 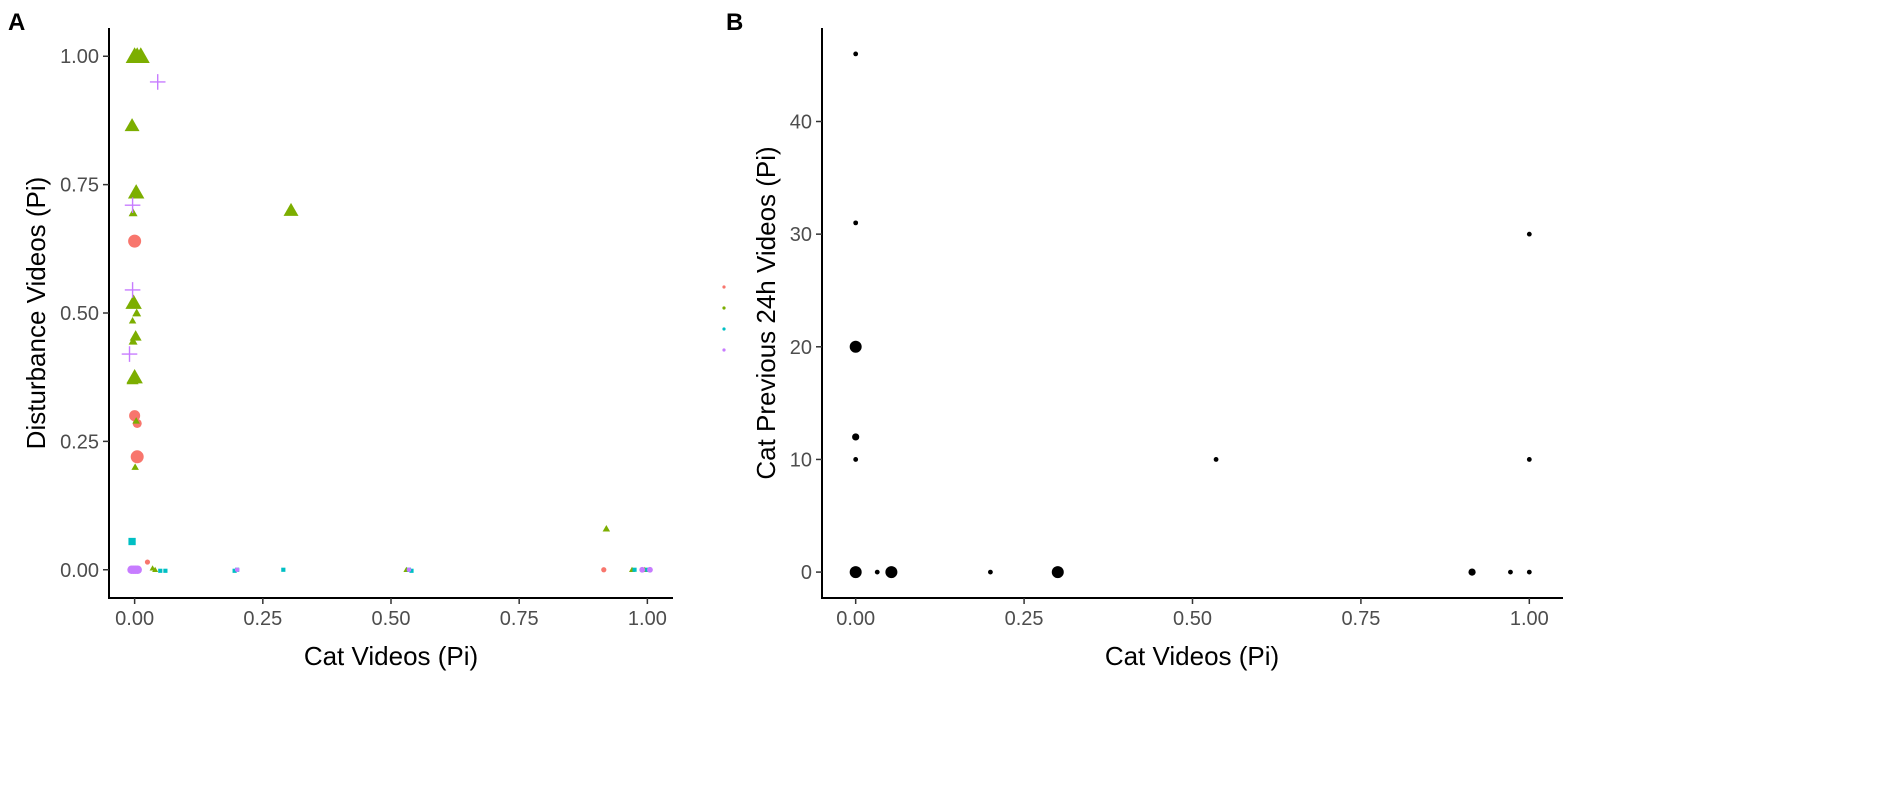 What do you see at coordinates (801, 122) in the screenshot?
I see `panel-b-y-tick-label: 40` at bounding box center [801, 122].